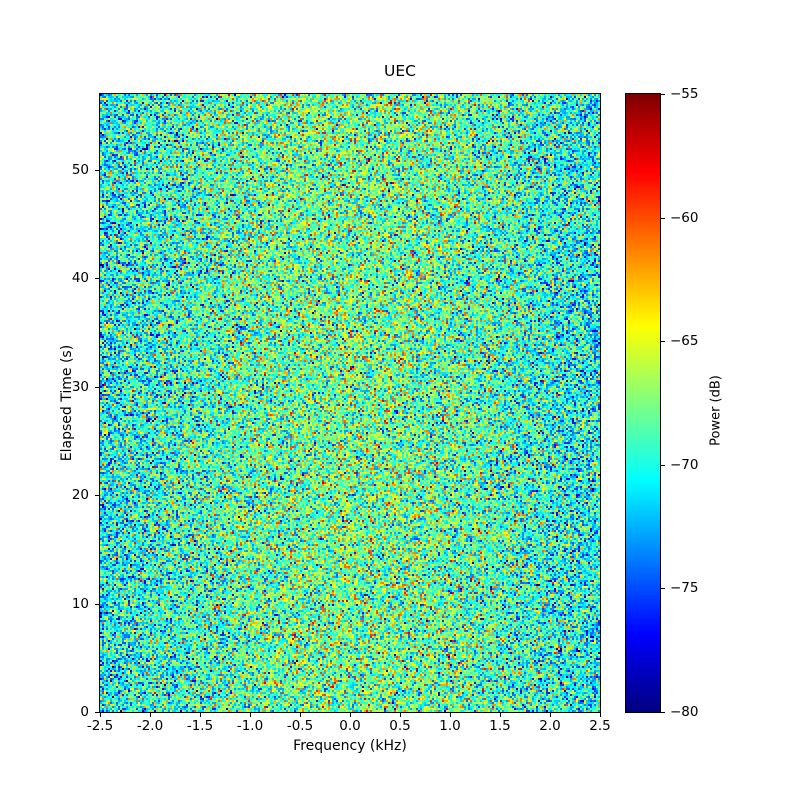  What do you see at coordinates (84, 712) in the screenshot?
I see `y-tick-label-0: 0` at bounding box center [84, 712].